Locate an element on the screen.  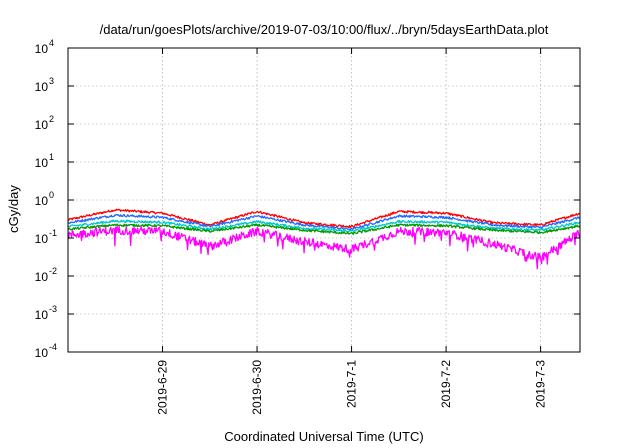
y-tick-exponent: 3 is located at coordinates (51, 81).